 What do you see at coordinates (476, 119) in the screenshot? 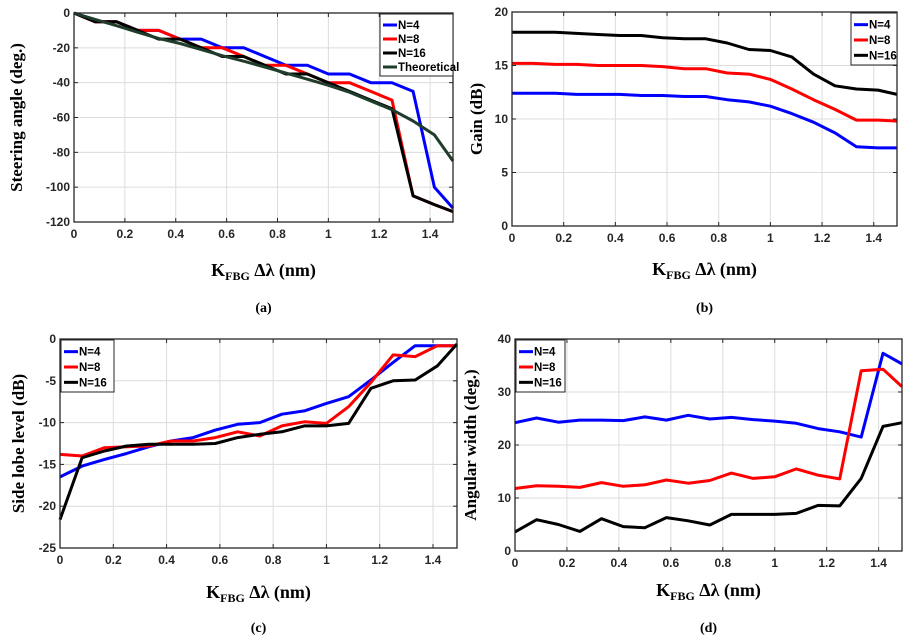
I see `y-axis-label: Gain (dB)` at bounding box center [476, 119].